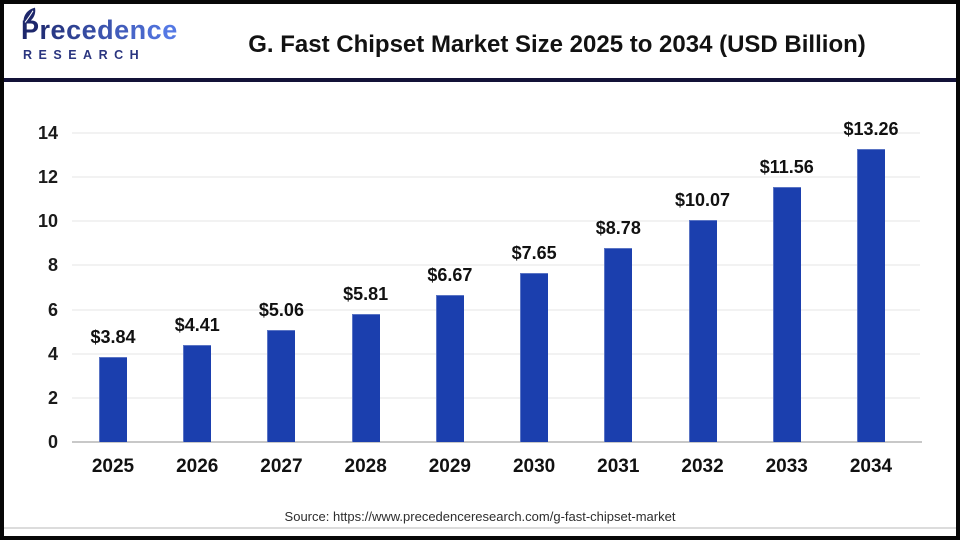 The height and width of the screenshot is (540, 960). Describe the element at coordinates (197, 325) in the screenshot. I see `value-label-2026: $4.41` at that location.